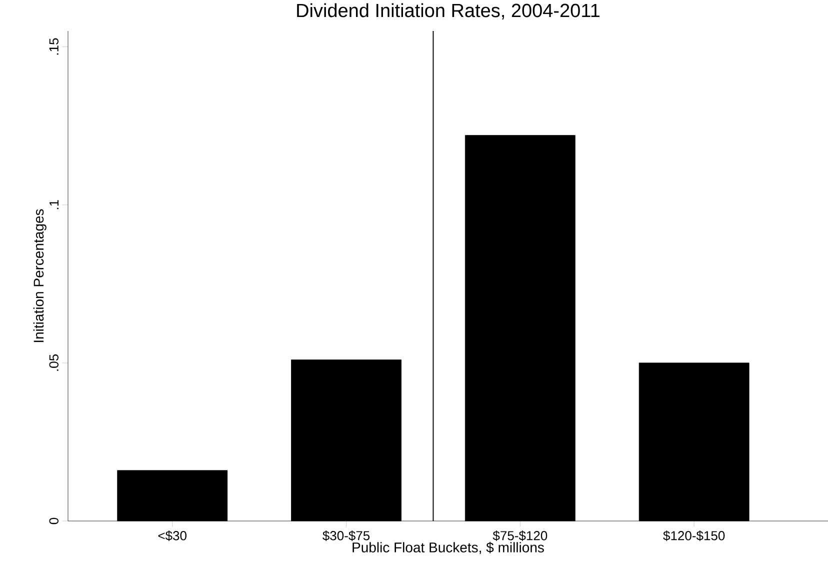  What do you see at coordinates (694, 536) in the screenshot?
I see `x-tick-label: $120-$150` at bounding box center [694, 536].